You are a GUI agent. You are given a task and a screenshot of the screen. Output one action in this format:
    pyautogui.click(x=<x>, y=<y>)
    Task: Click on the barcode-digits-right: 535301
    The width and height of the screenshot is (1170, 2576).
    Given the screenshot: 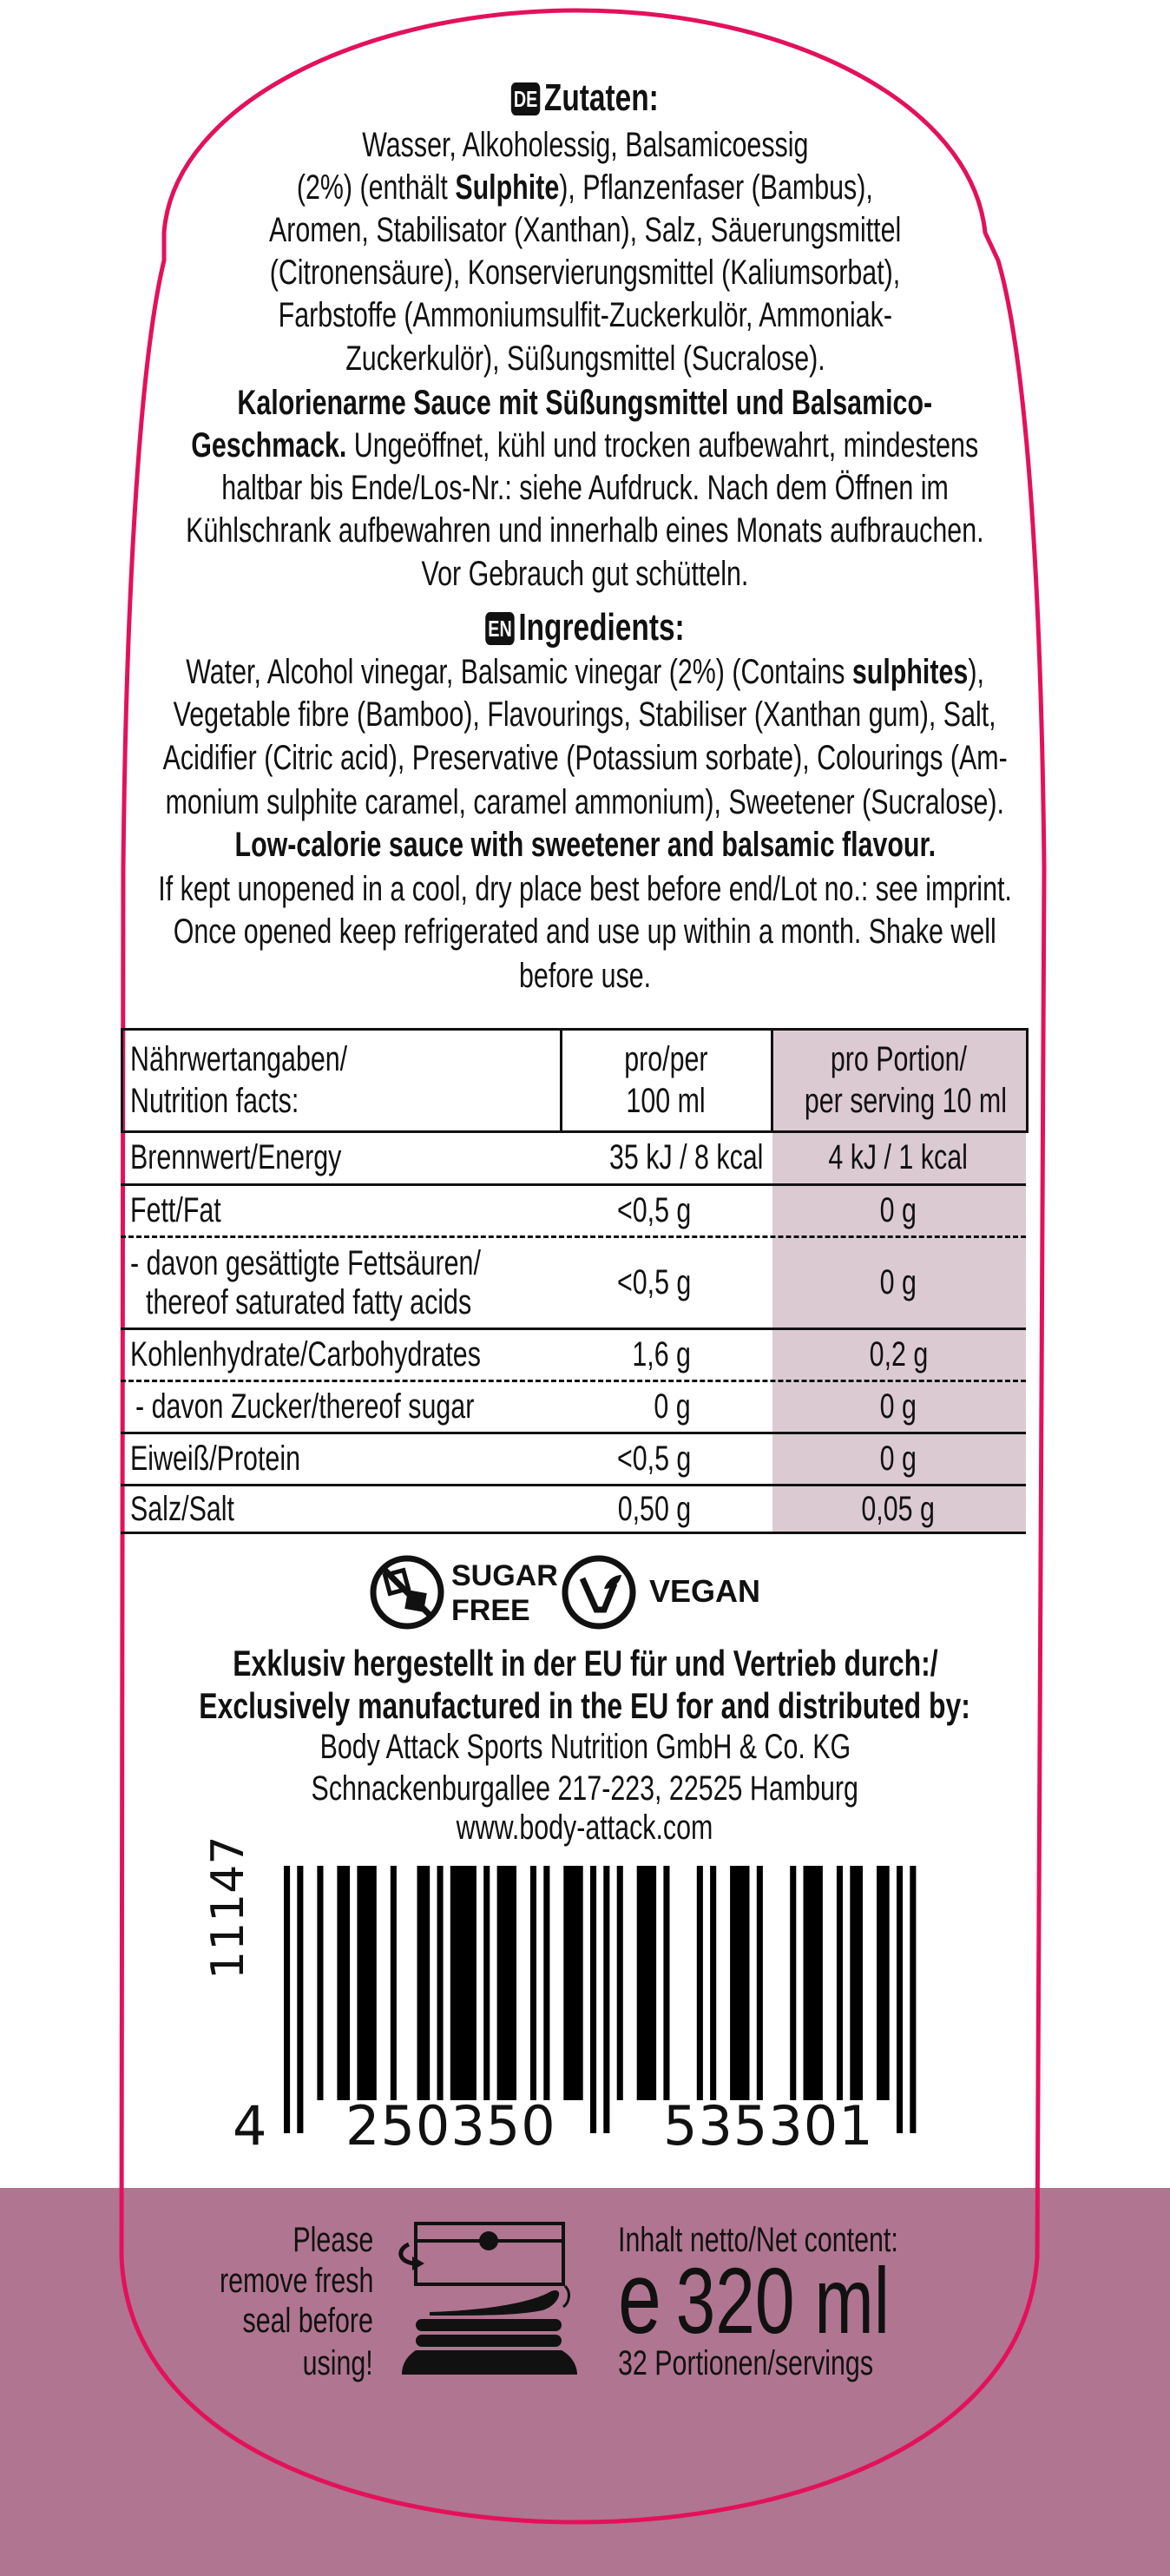 What is the action you would take?
    pyautogui.click(x=768, y=2126)
    